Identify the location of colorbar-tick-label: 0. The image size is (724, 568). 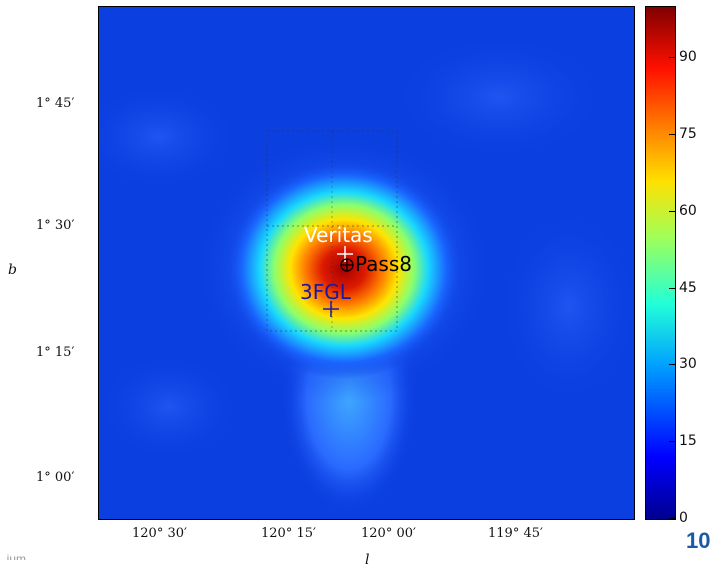
(683, 518).